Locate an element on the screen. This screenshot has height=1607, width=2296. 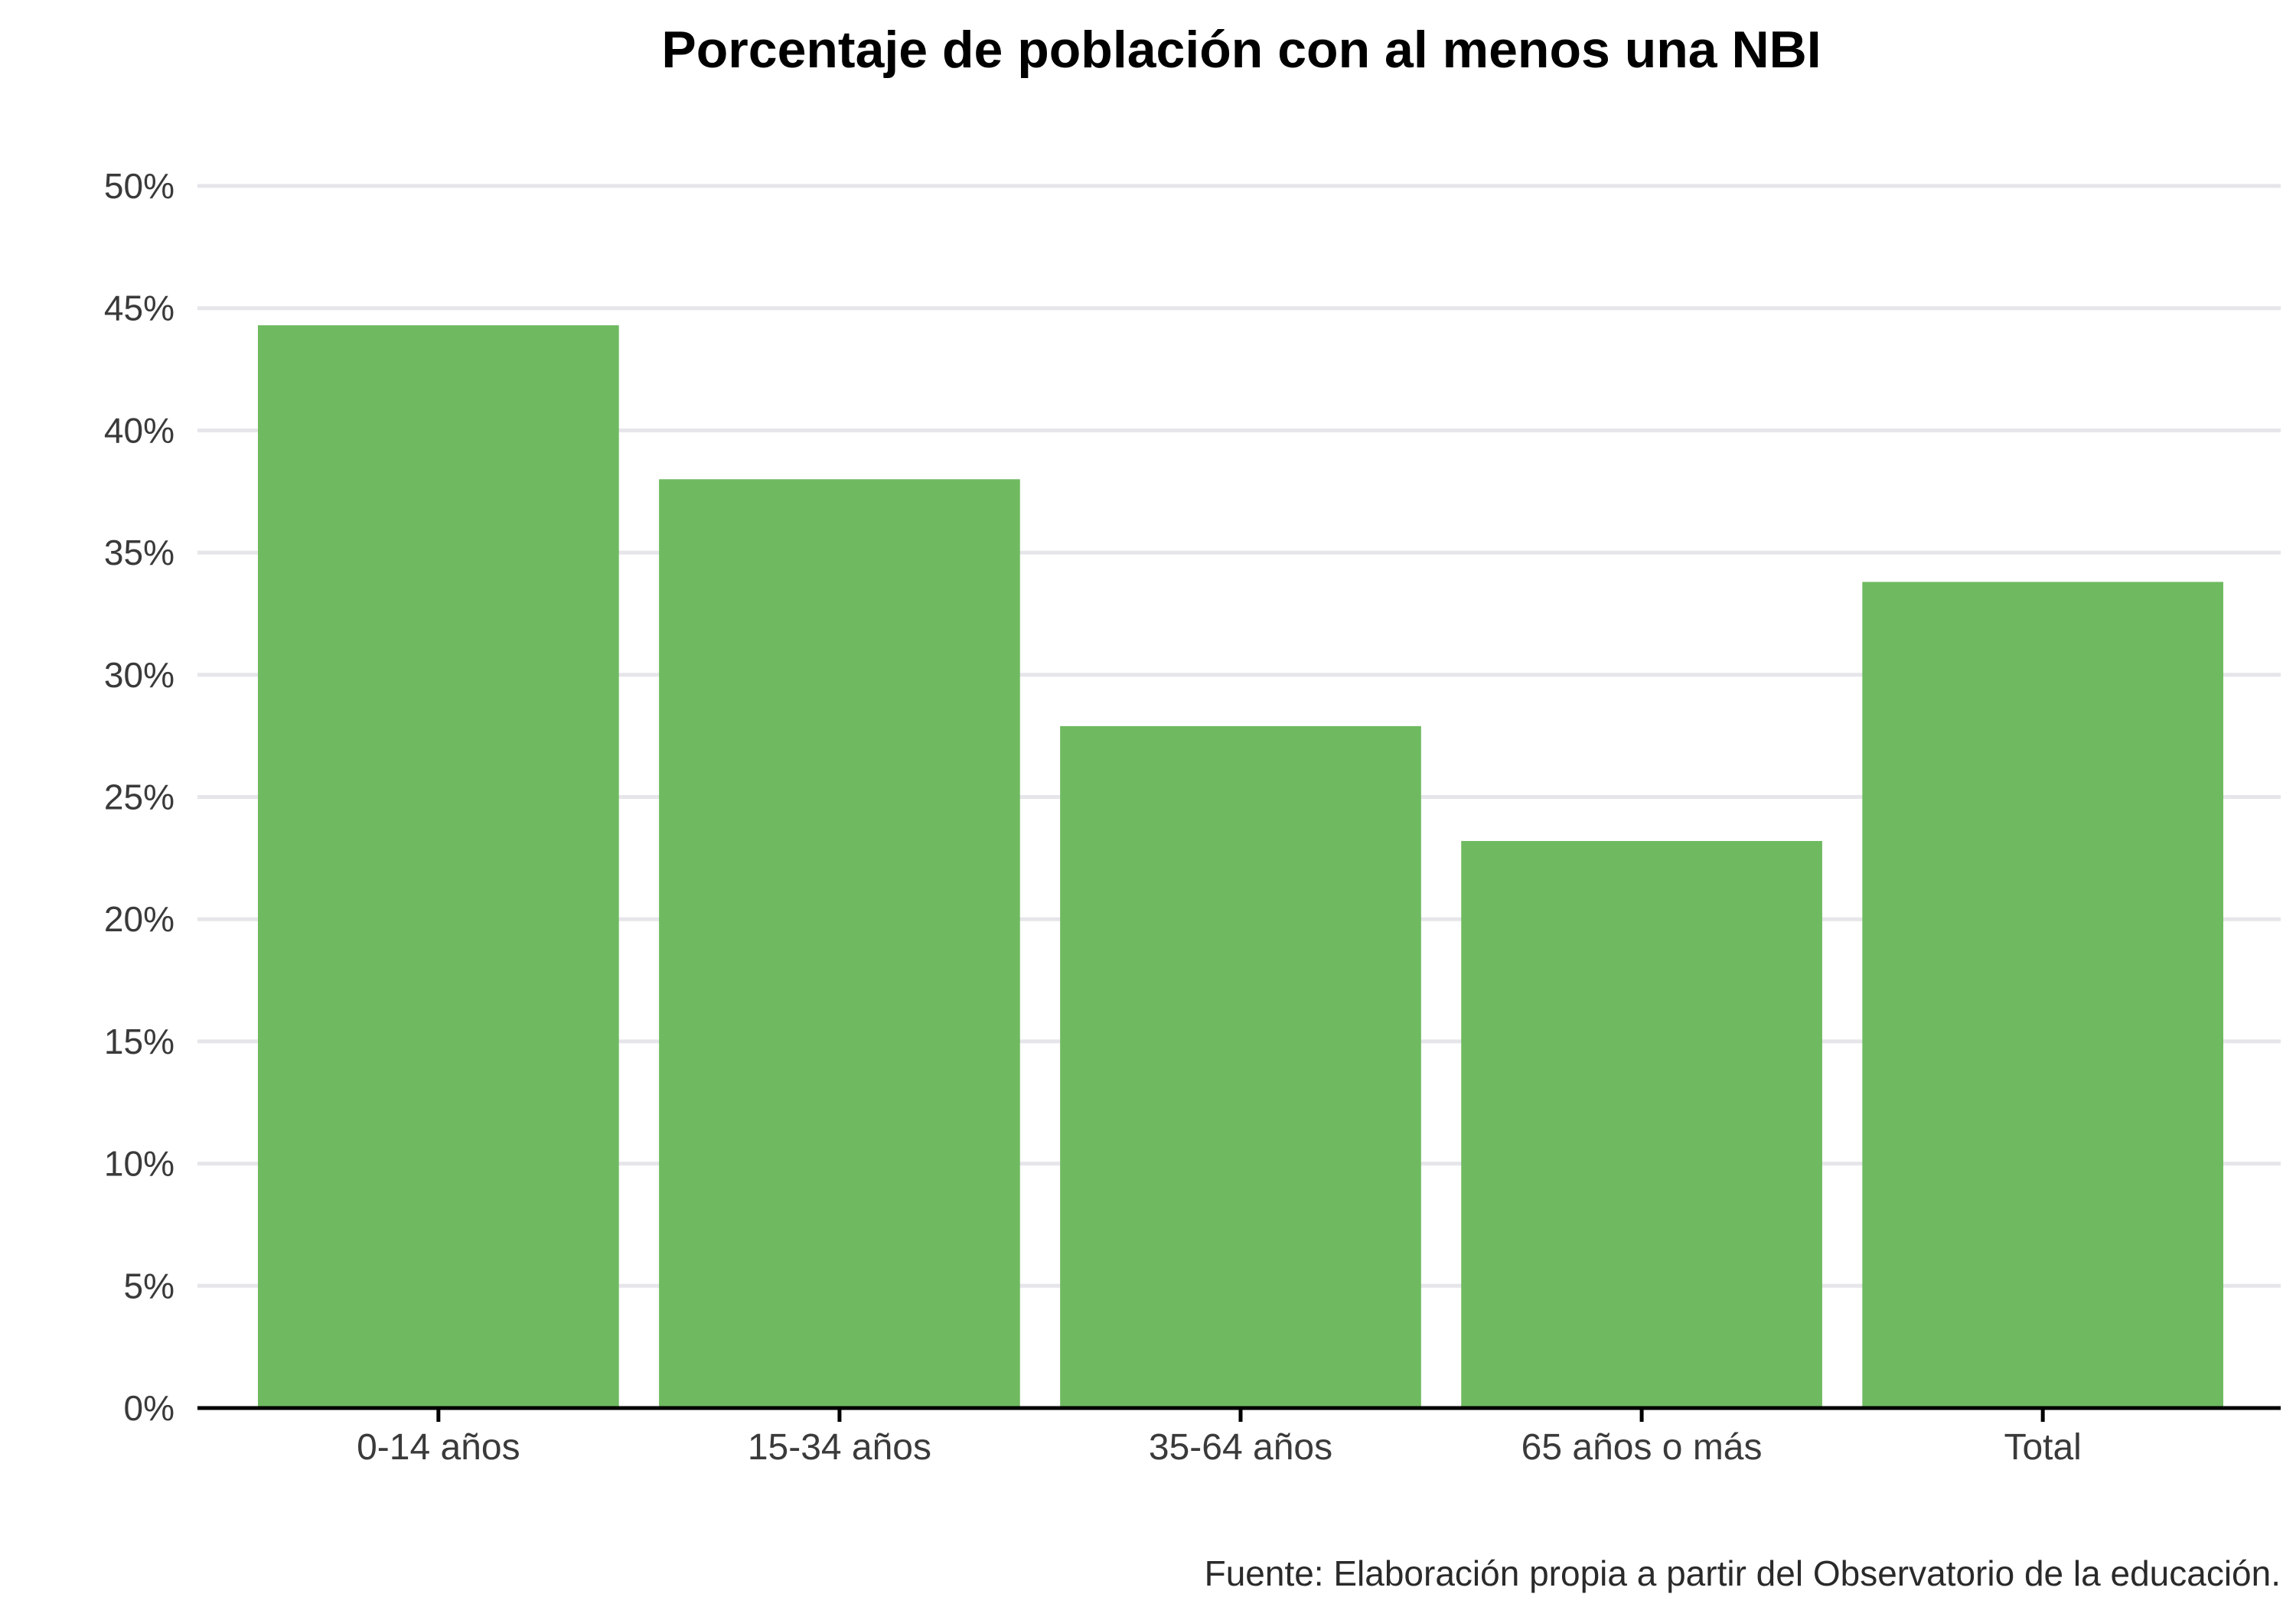
y-axis-ticks: 0% 5% 10% 15% 20% 25% 30% 35% 40% 45% 50% is located at coordinates (139, 797).